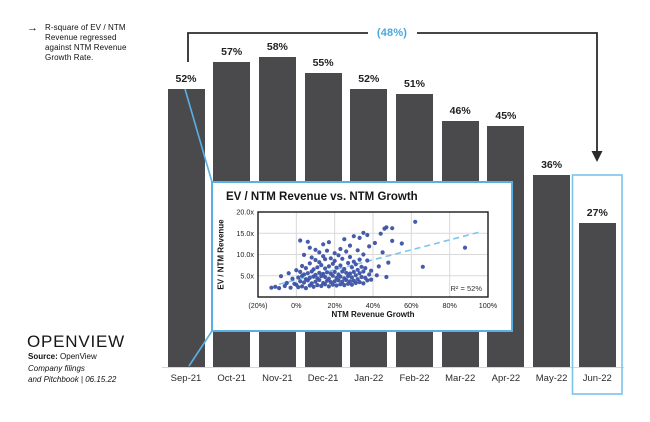  Describe the element at coordinates (77, 356) in the screenshot. I see `source-value: OpenView` at that location.